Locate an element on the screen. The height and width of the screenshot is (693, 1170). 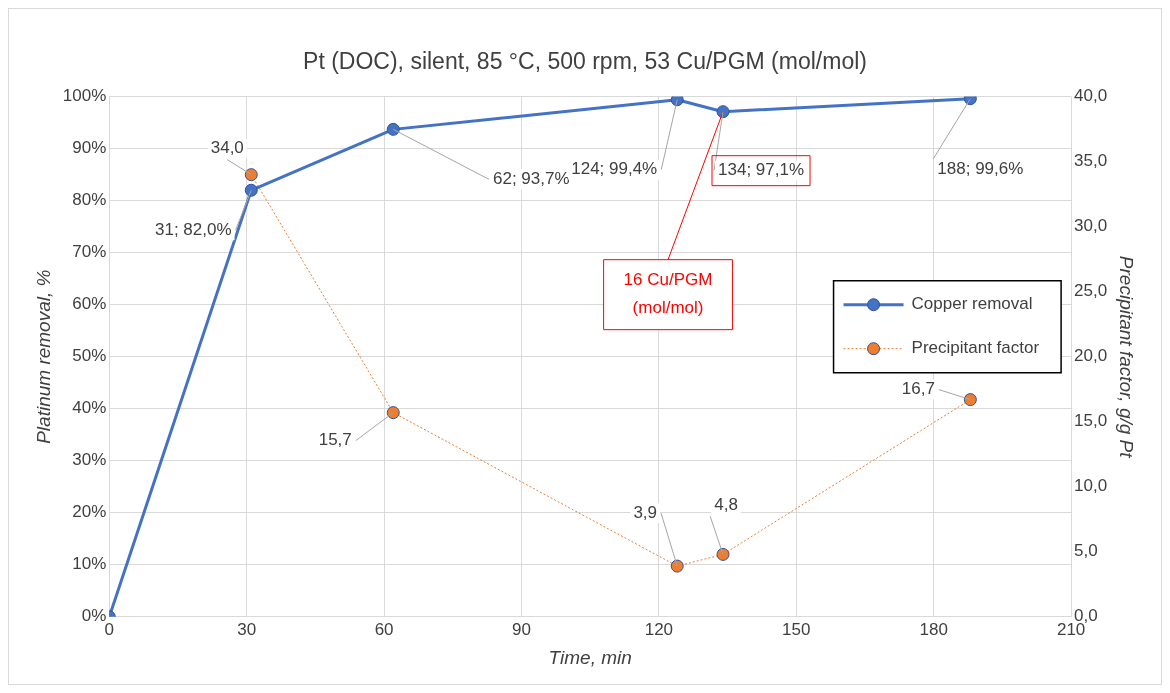
data-label: 124; 99,4% is located at coordinates (614, 169).